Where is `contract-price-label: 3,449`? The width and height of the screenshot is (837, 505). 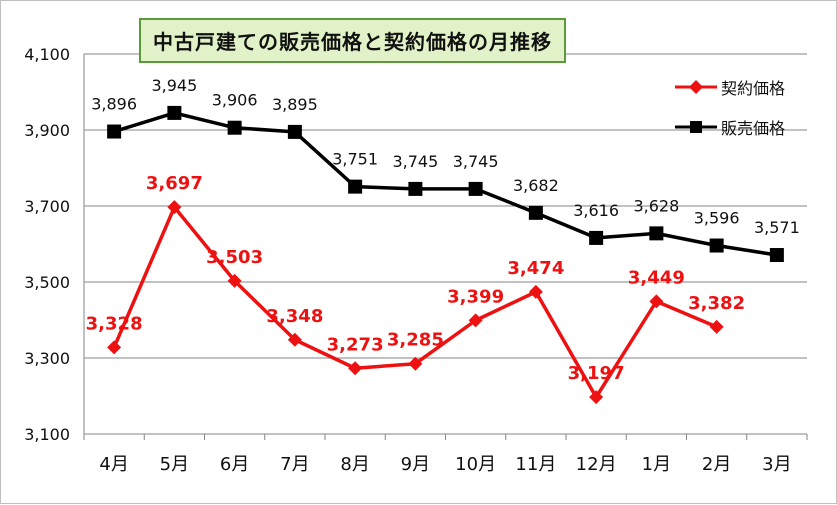
contract-price-label: 3,449 is located at coordinates (656, 277).